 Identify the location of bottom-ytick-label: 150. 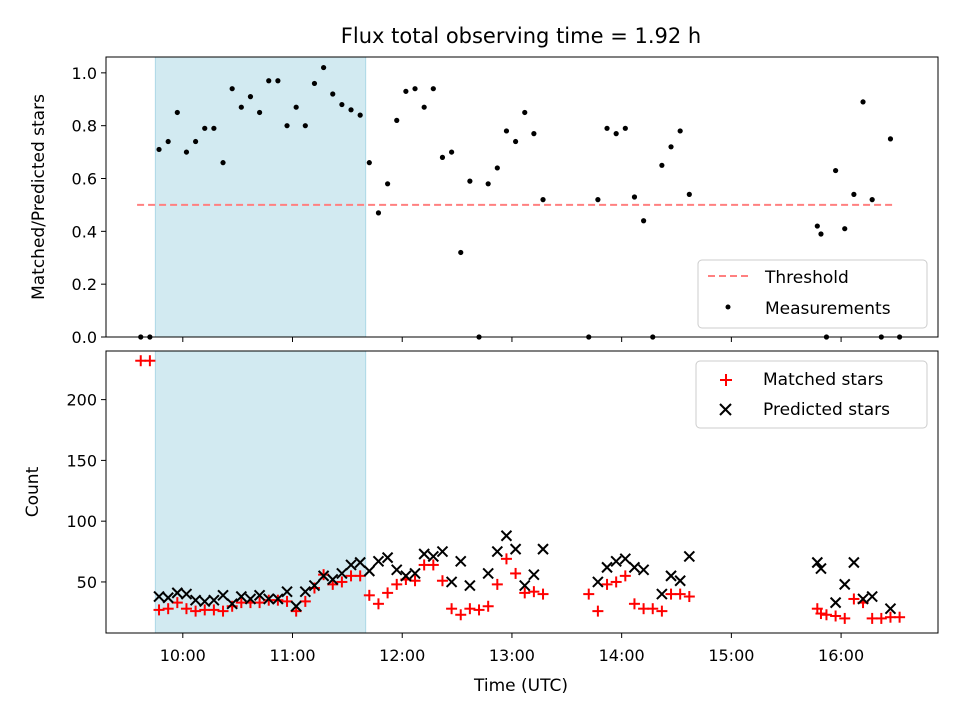
(81, 460).